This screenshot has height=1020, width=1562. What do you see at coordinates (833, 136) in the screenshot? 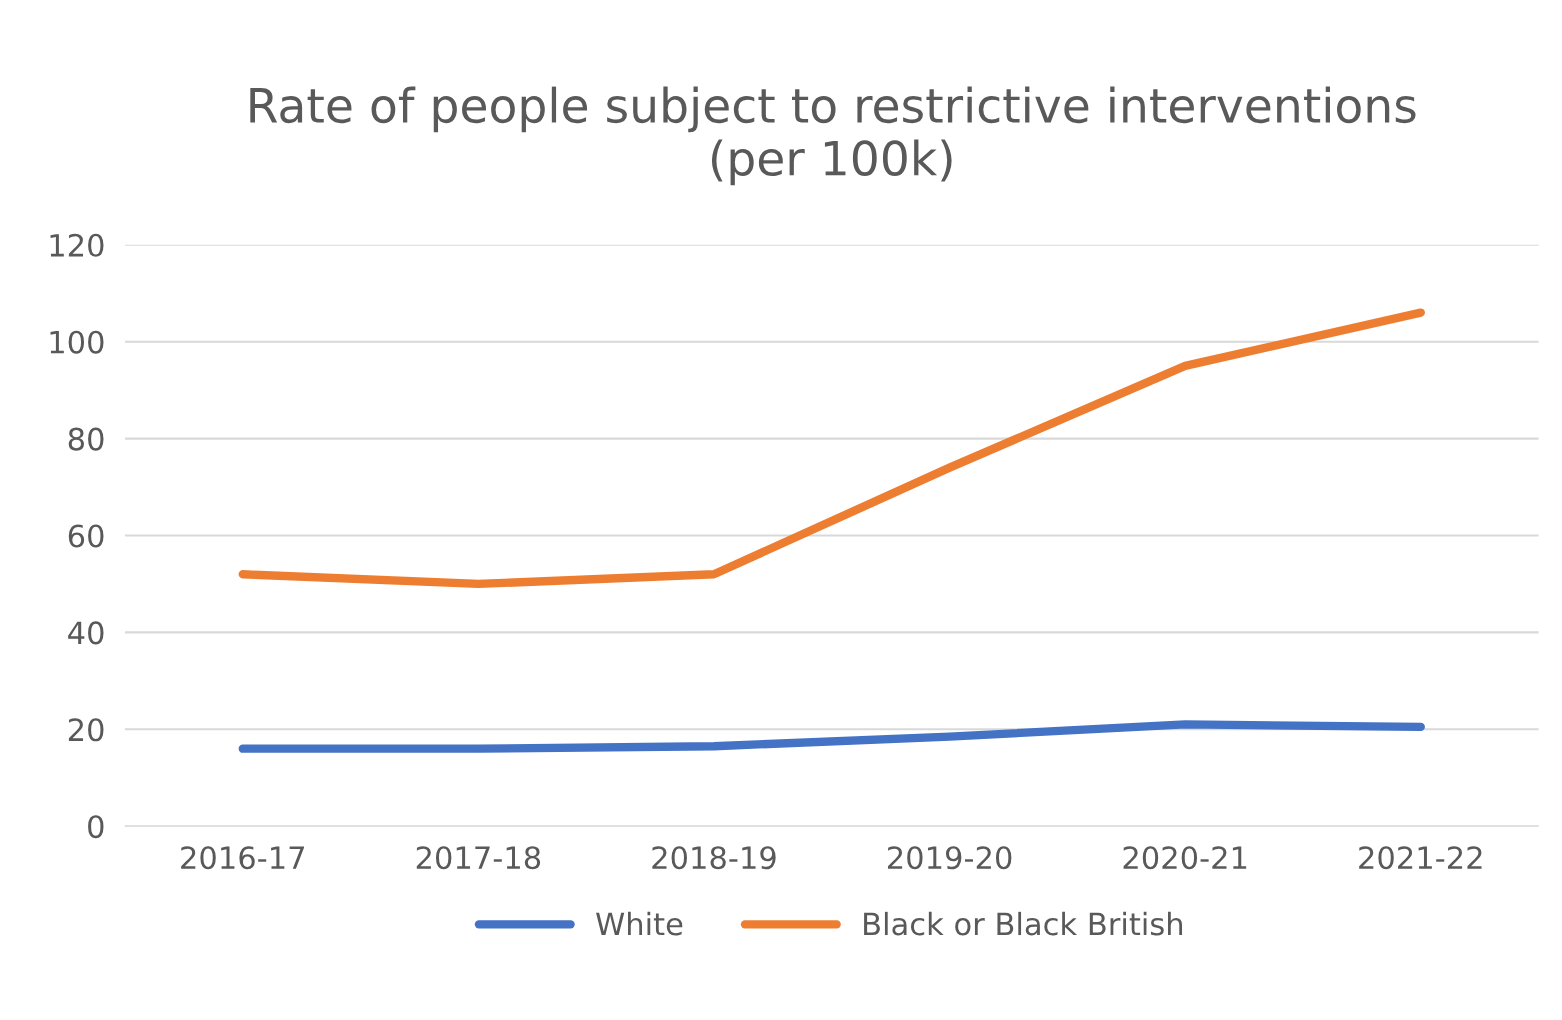
I see `chart-title: Rate of people subject to restrictive interventions (per 100k)` at bounding box center [833, 136].